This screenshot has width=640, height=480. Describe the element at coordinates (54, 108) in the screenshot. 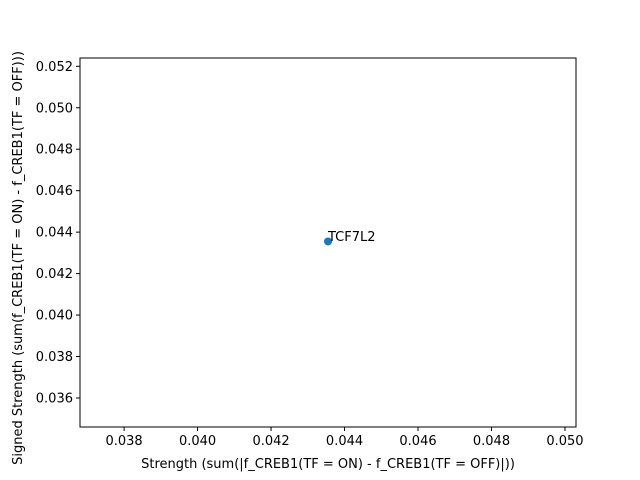

I see `y-tick-label: 0.050` at that location.